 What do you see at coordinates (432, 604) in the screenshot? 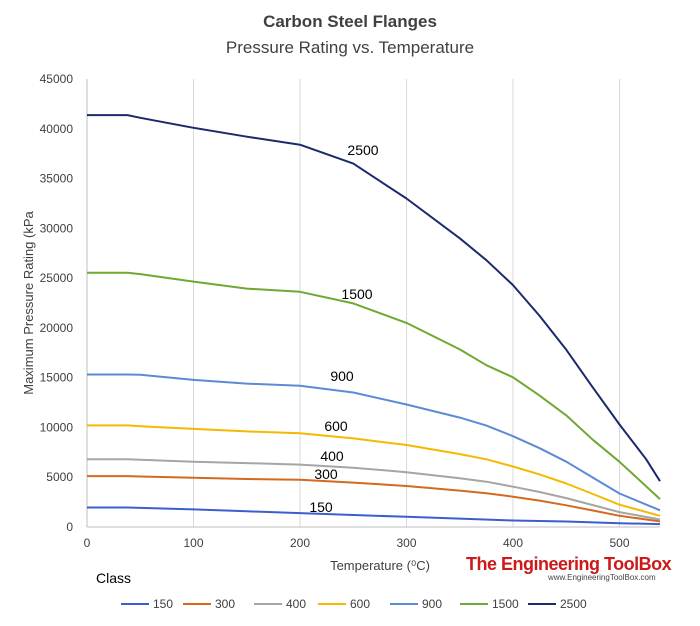
I see `legend-label-900: 900` at bounding box center [432, 604].